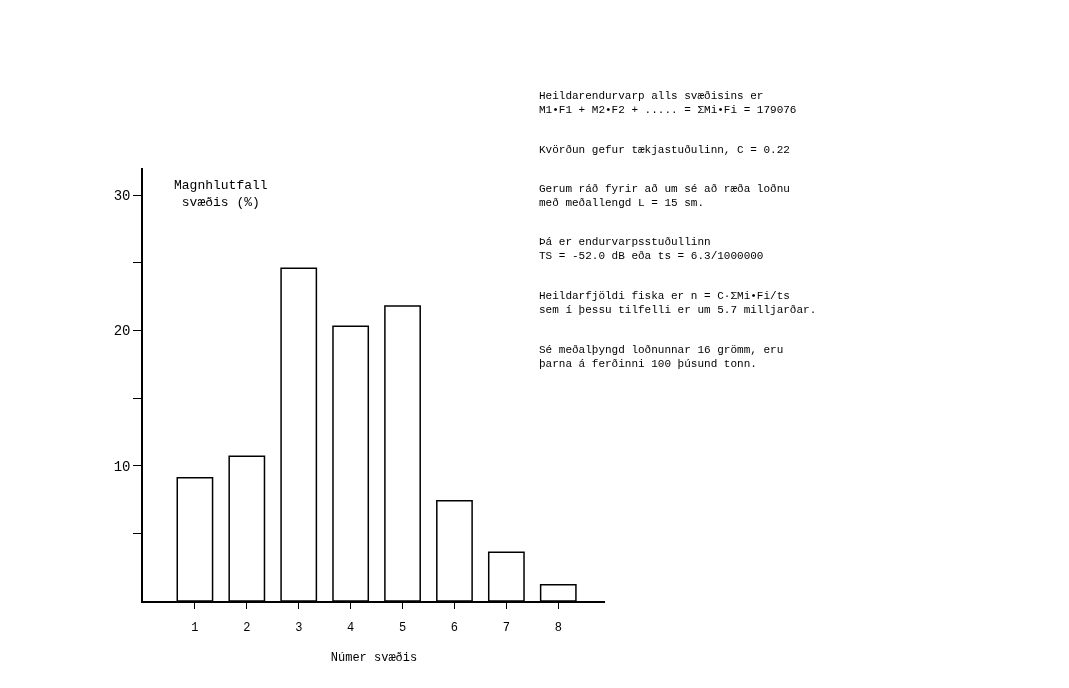 The height and width of the screenshot is (688, 1069). What do you see at coordinates (299, 628) in the screenshot?
I see `x-tick-label: 3` at bounding box center [299, 628].